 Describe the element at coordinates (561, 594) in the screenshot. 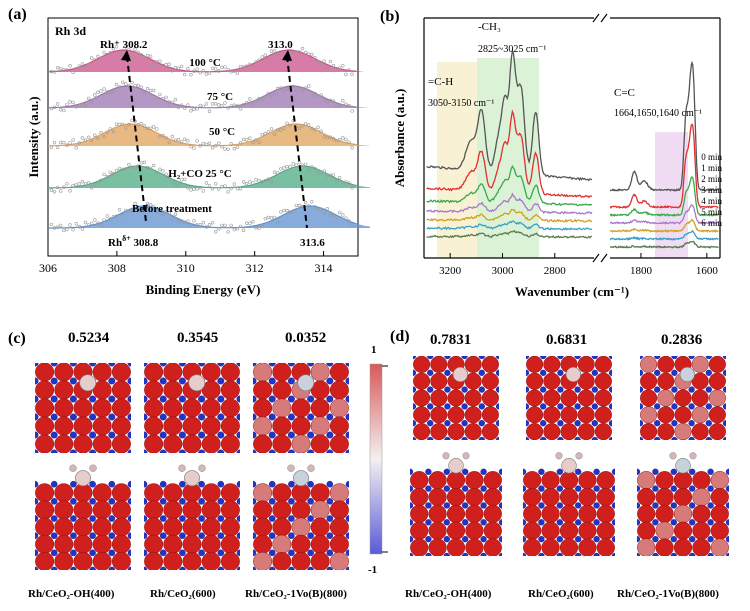

I see `panel-d-caption-2: Rh/CeO₂(600)` at that location.